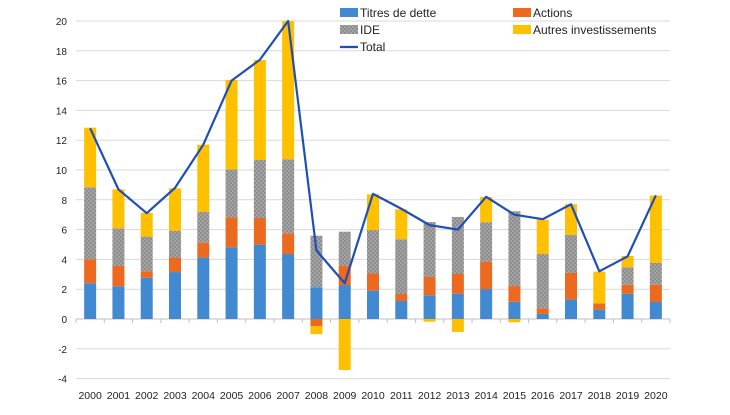  Describe the element at coordinates (204, 396) in the screenshot. I see `x-tick-label: 2004` at that location.